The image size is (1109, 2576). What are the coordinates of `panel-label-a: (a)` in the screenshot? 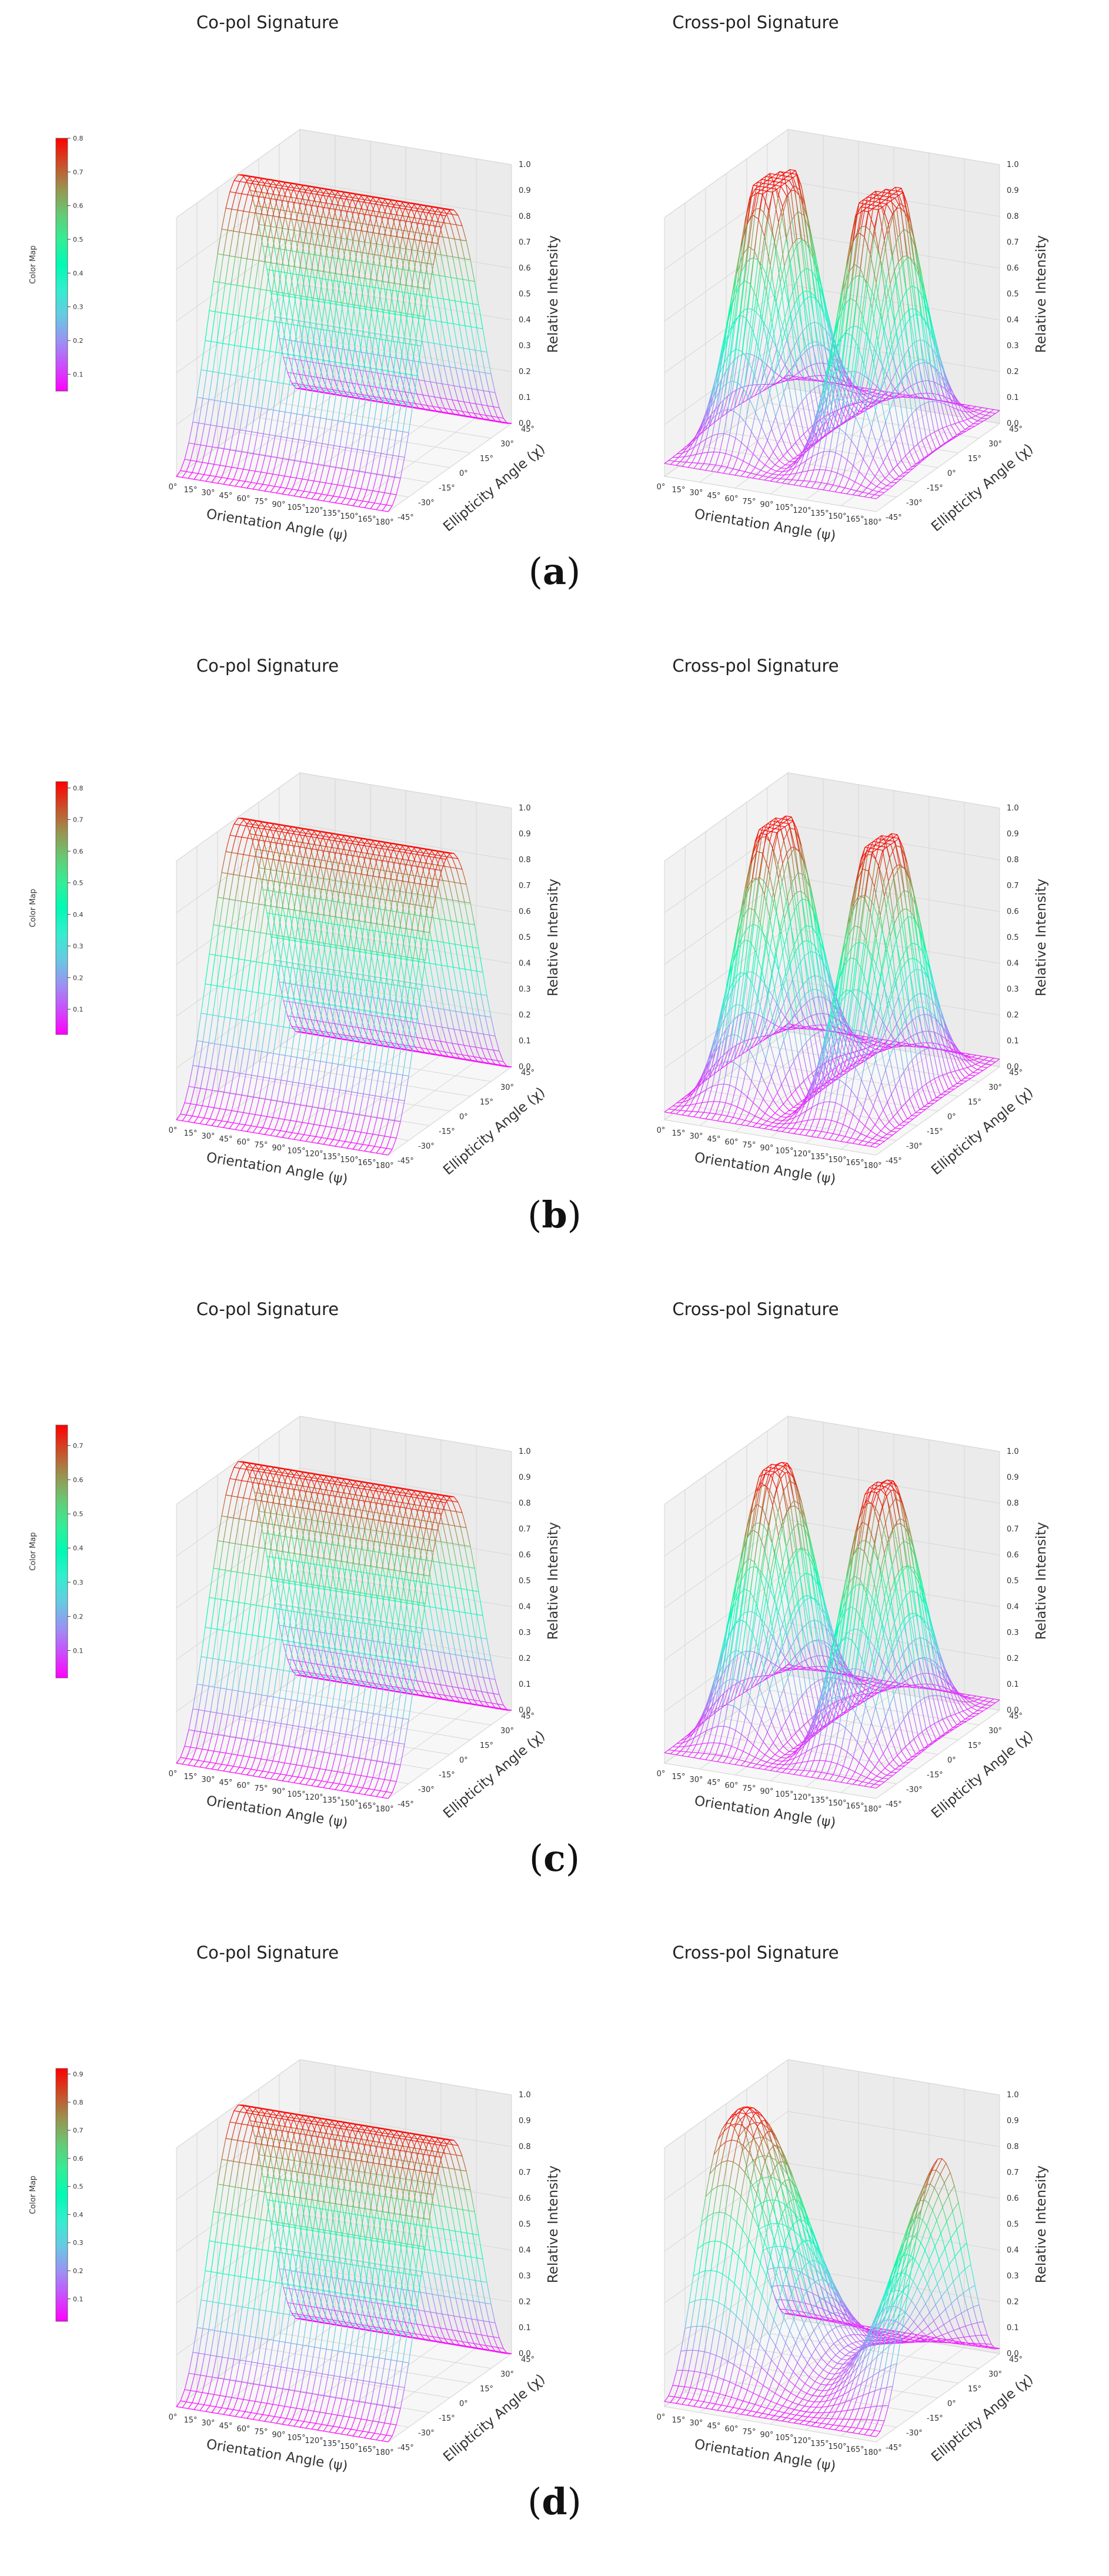 It's located at (554, 571).